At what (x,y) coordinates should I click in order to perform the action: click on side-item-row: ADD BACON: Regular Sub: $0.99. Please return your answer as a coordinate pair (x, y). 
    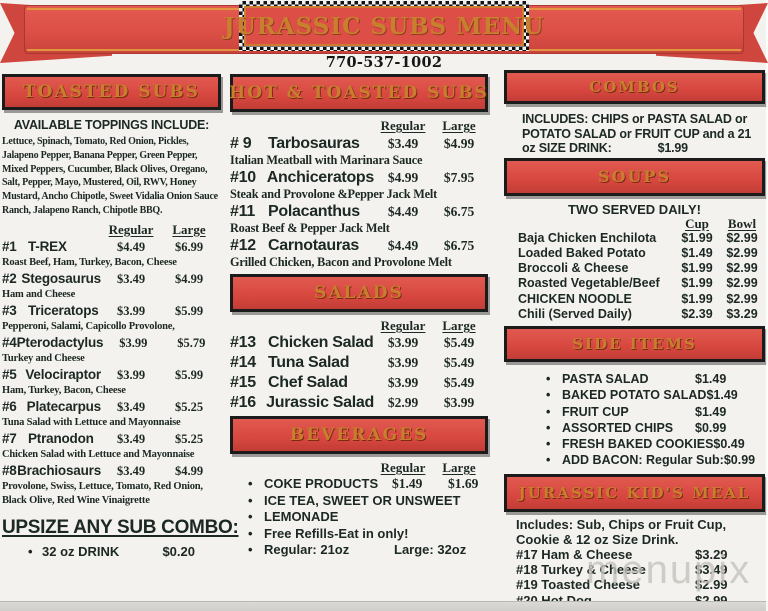
    Looking at the image, I should click on (634, 461).